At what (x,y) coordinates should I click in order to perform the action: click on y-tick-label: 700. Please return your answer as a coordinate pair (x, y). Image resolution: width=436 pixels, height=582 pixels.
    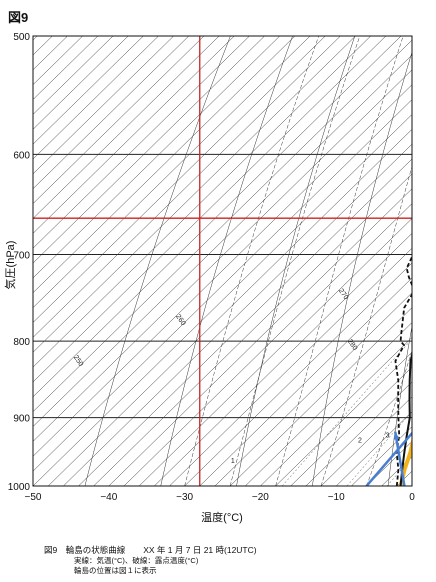
    Looking at the image, I should click on (21, 255).